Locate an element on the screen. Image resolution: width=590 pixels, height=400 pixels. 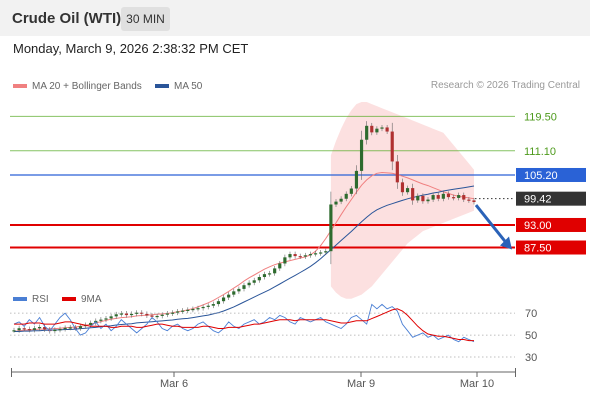
timestamp: Monday, March 9, 2026 2:38:32 PM CET is located at coordinates (131, 48).